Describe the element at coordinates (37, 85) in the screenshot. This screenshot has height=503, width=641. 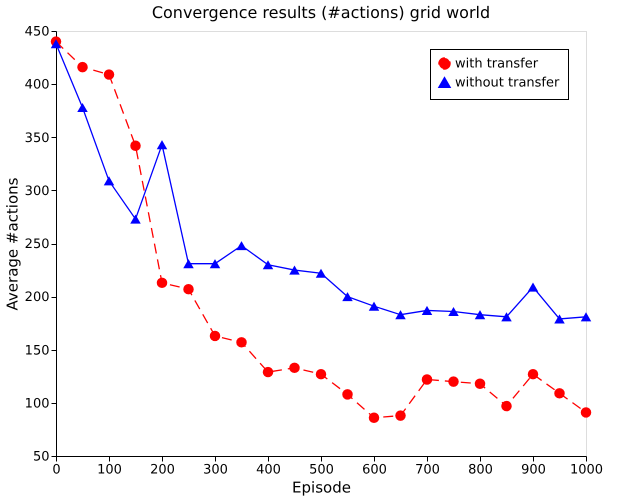
I see `y-tick-label: 400` at that location.